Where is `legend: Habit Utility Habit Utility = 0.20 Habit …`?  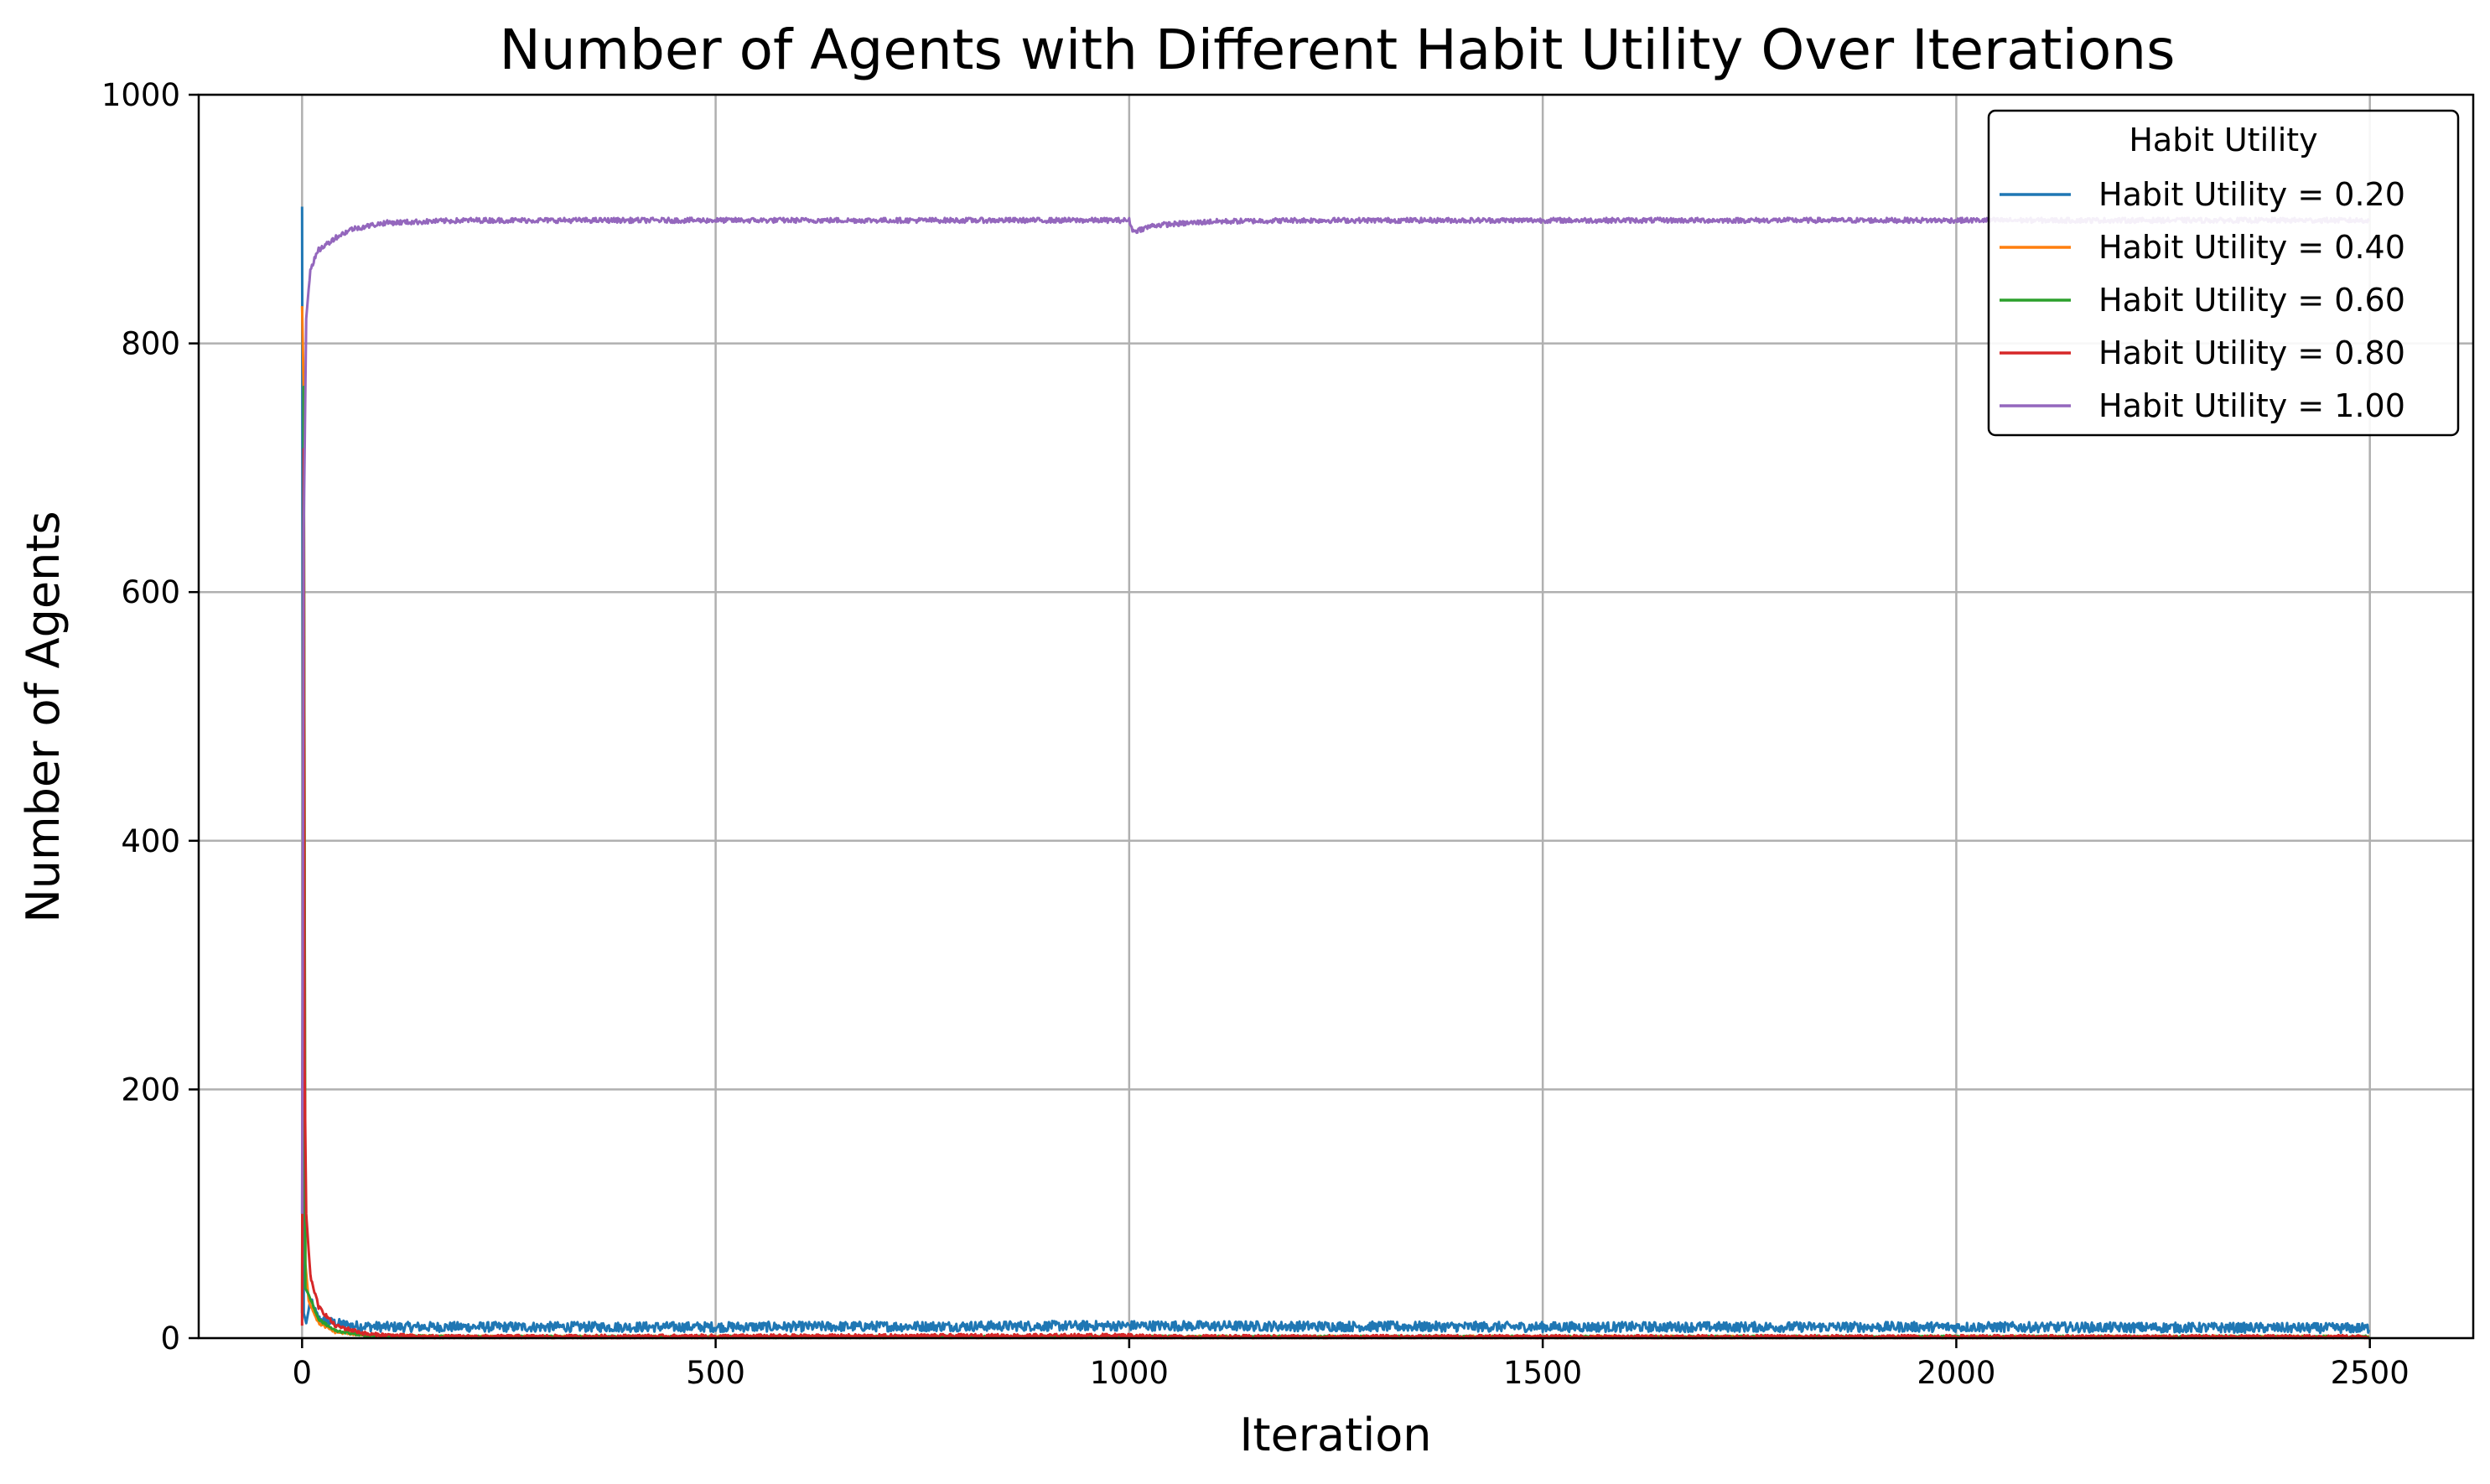
legend: Habit Utility Habit Utility = 0.20 Habit … is located at coordinates (2223, 273).